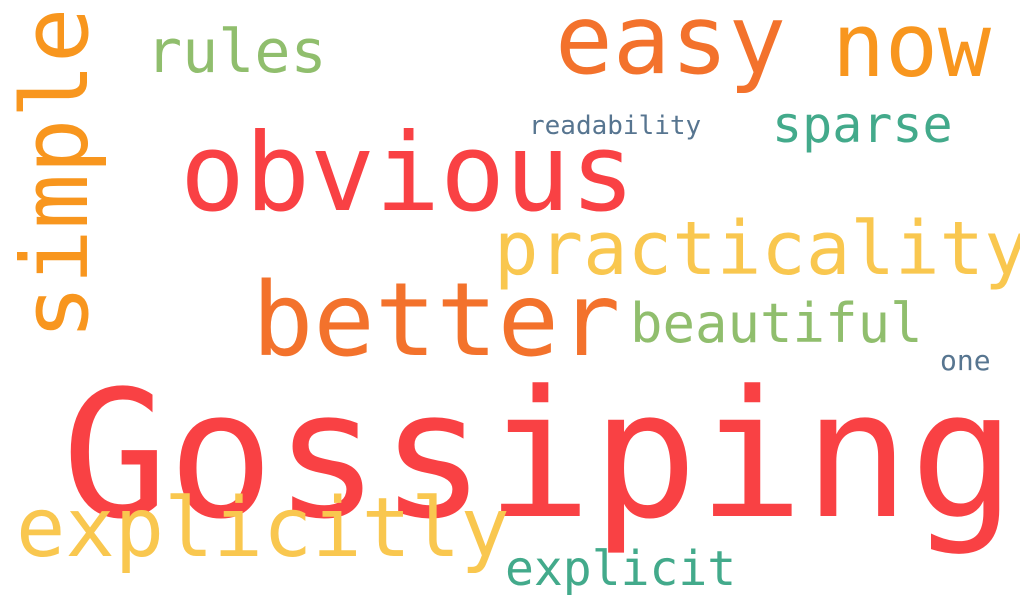 Image resolution: width=1020 pixels, height=612 pixels. I want to click on word-easy: easy, so click(671, 48).